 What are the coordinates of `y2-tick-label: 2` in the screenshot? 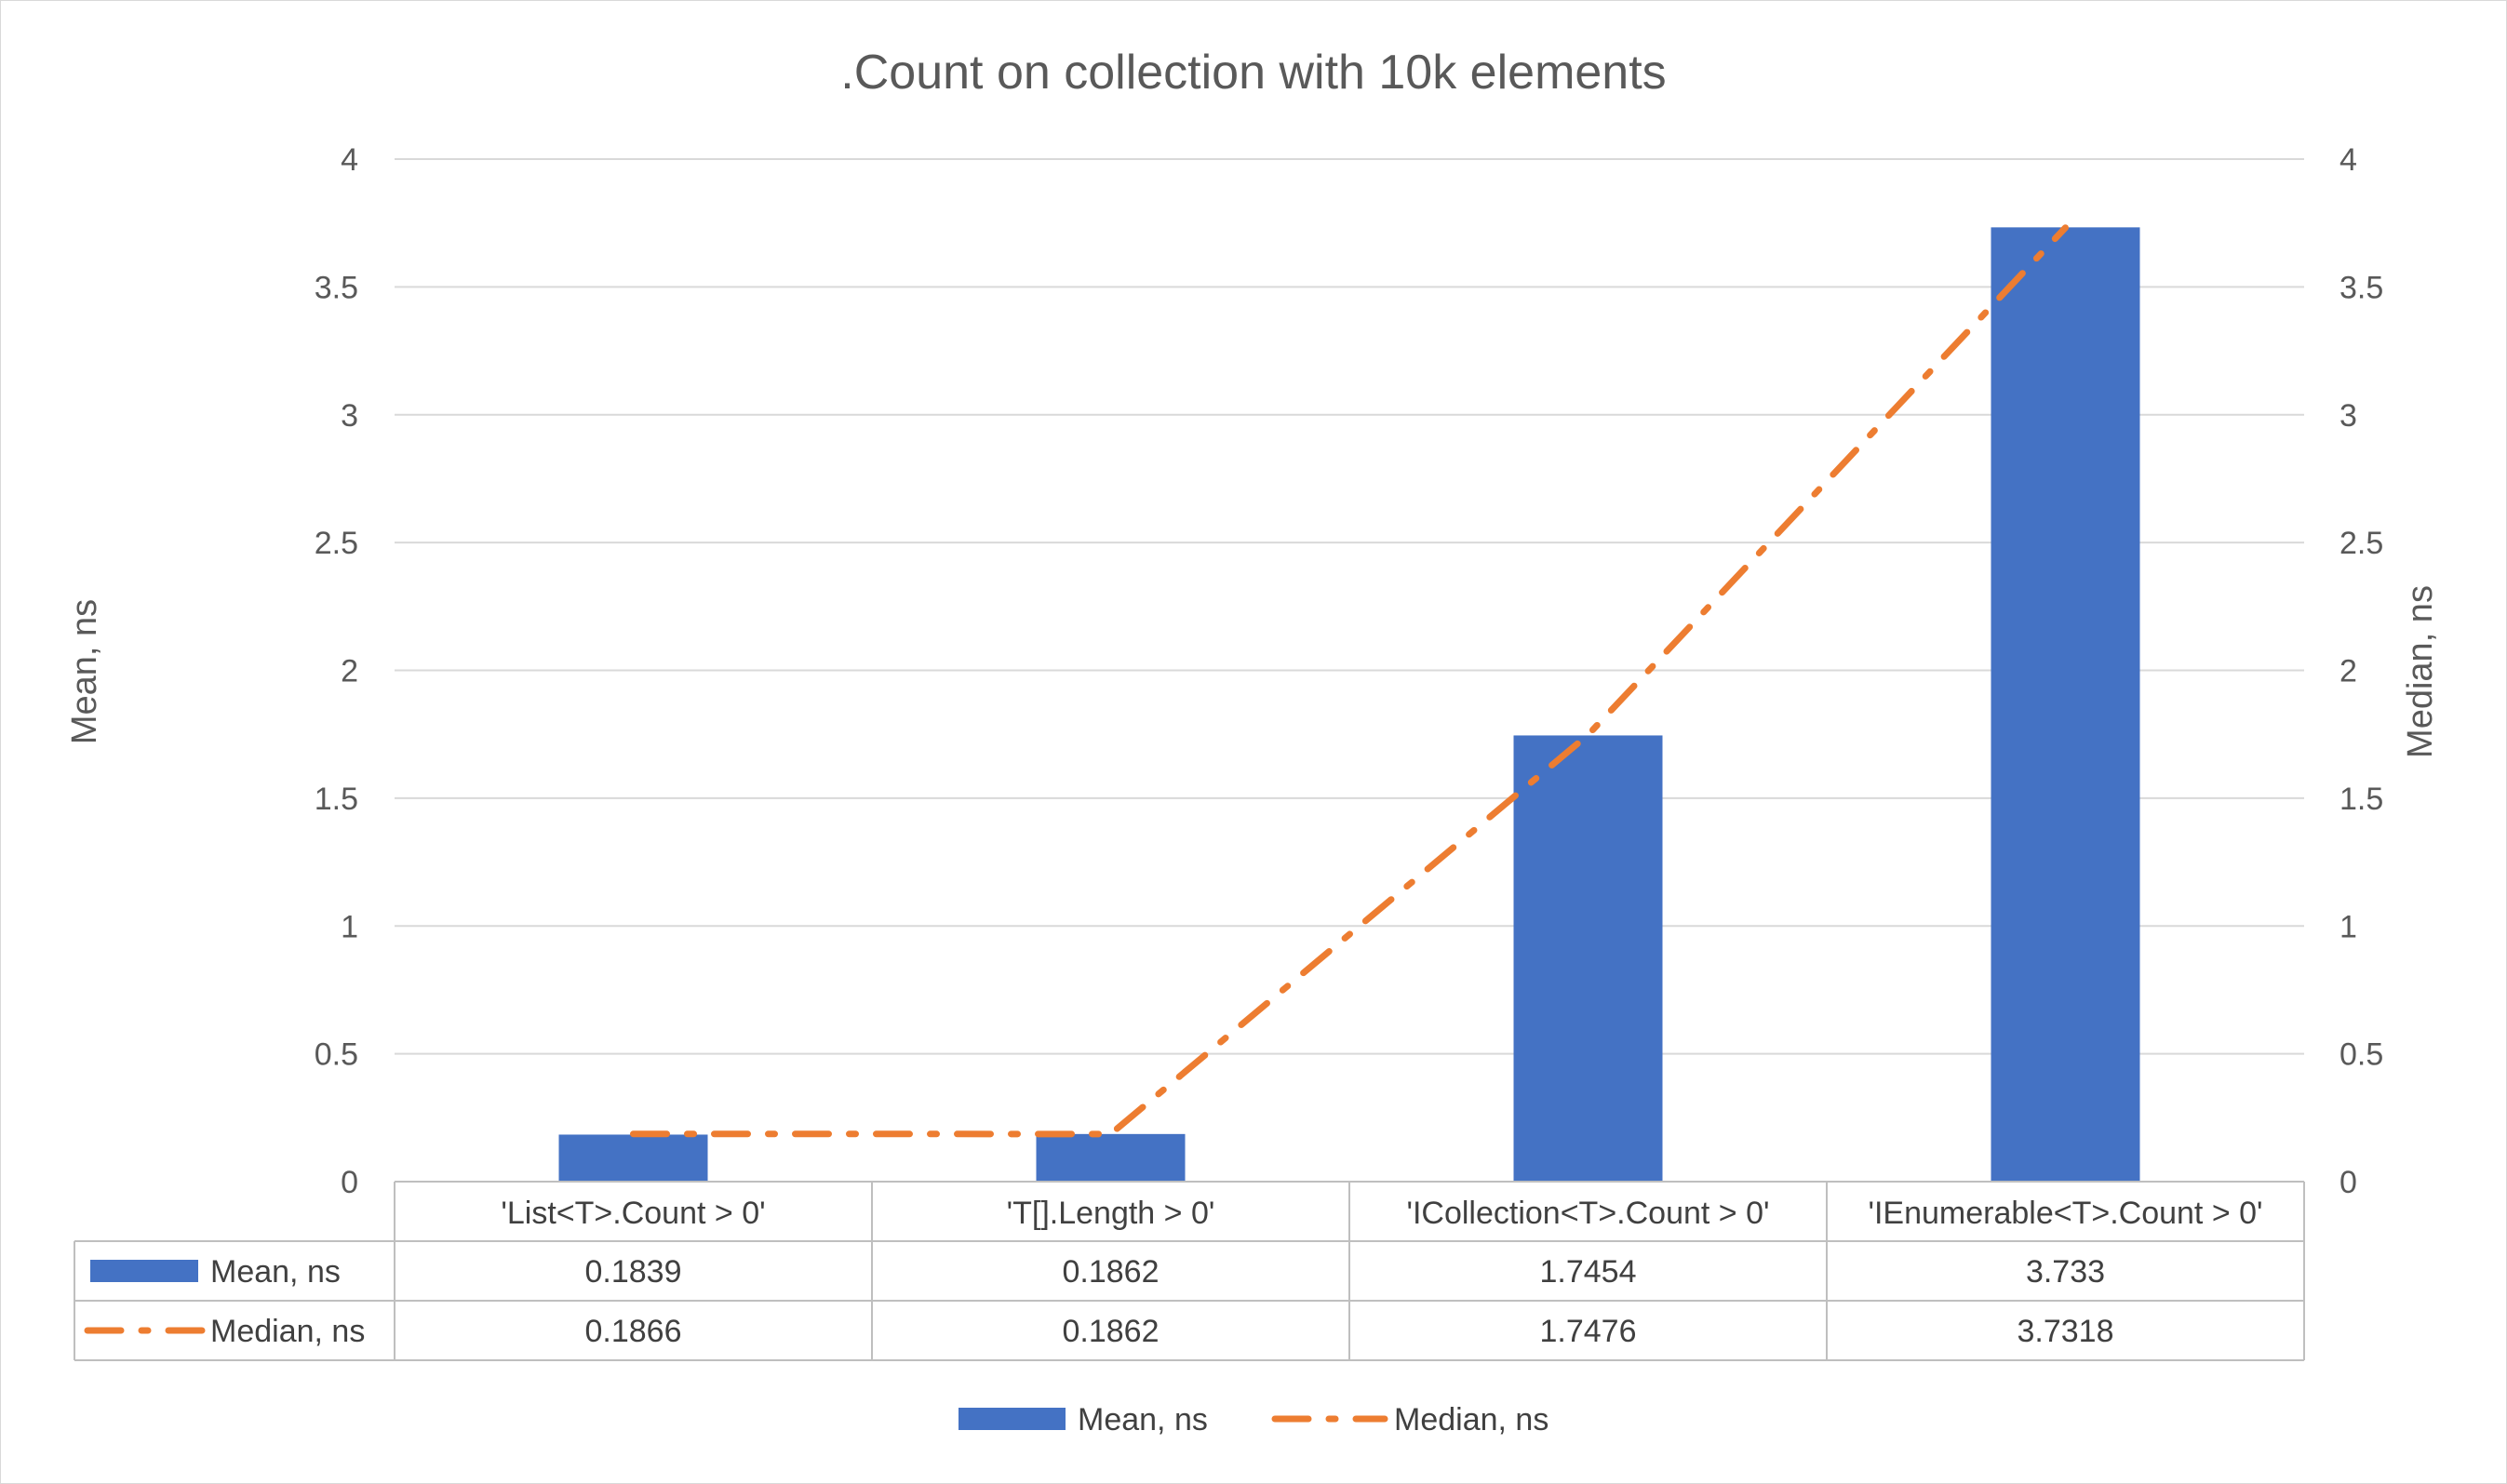 It's located at (2348, 671).